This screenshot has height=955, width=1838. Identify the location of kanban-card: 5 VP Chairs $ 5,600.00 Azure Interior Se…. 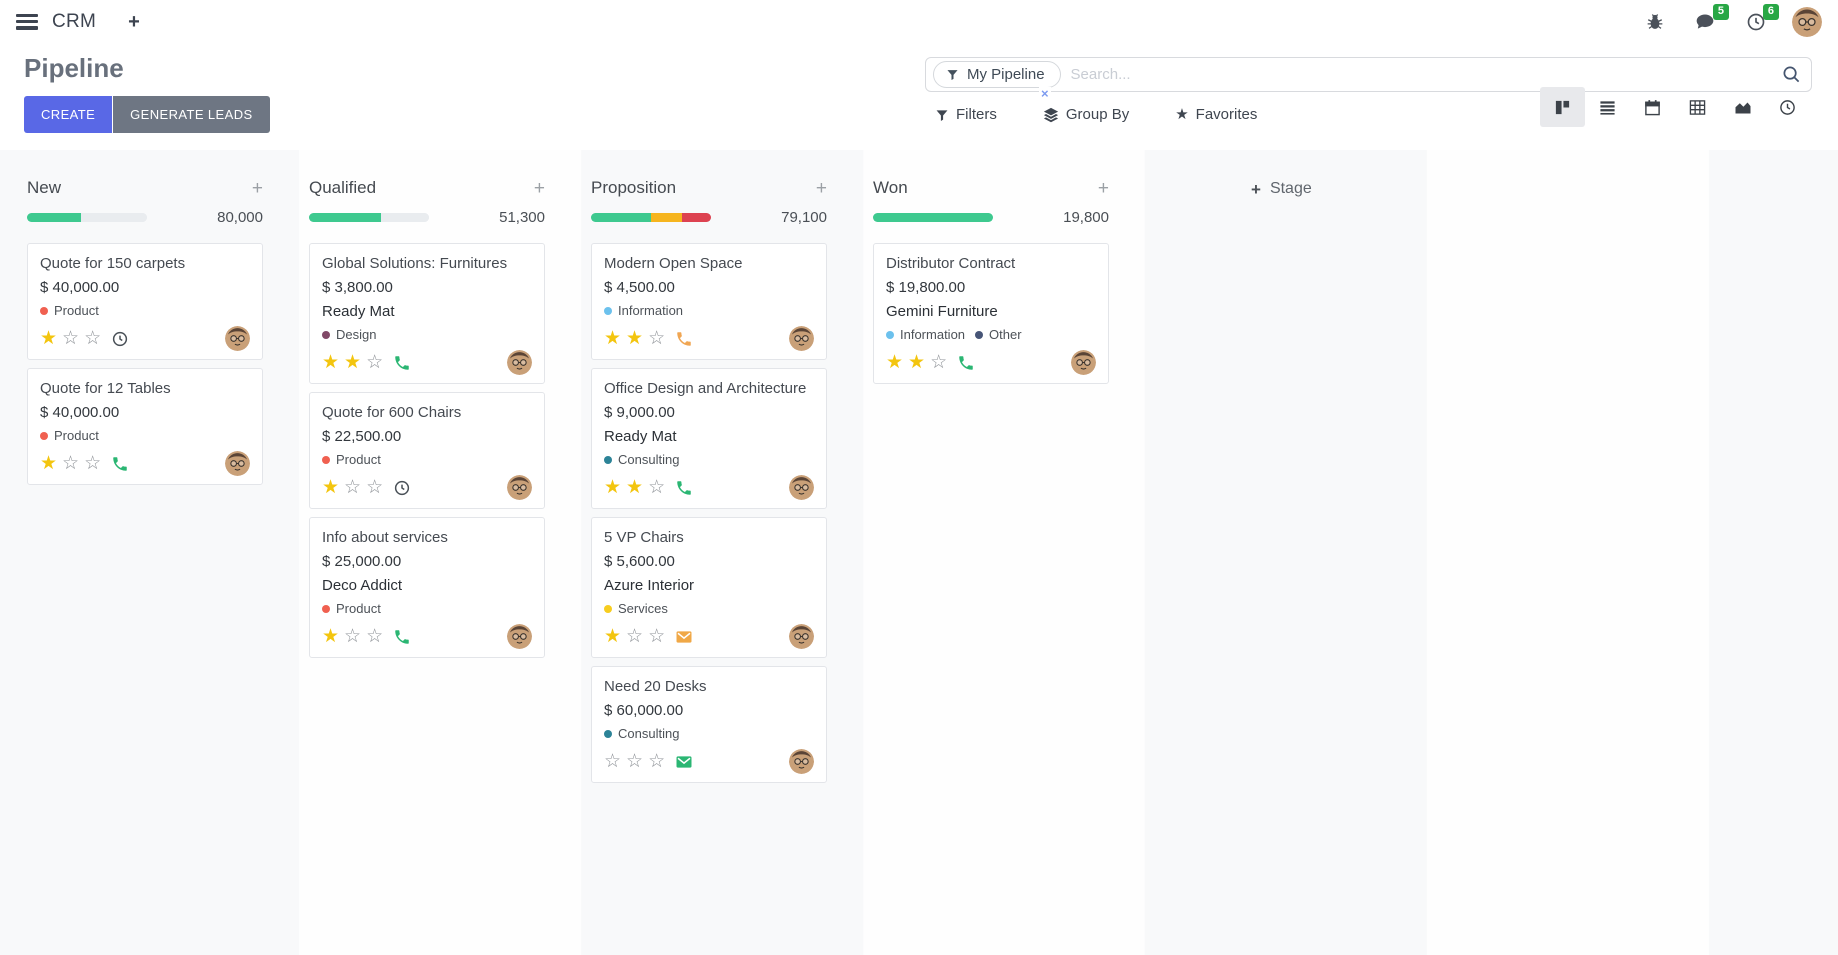
(709, 587).